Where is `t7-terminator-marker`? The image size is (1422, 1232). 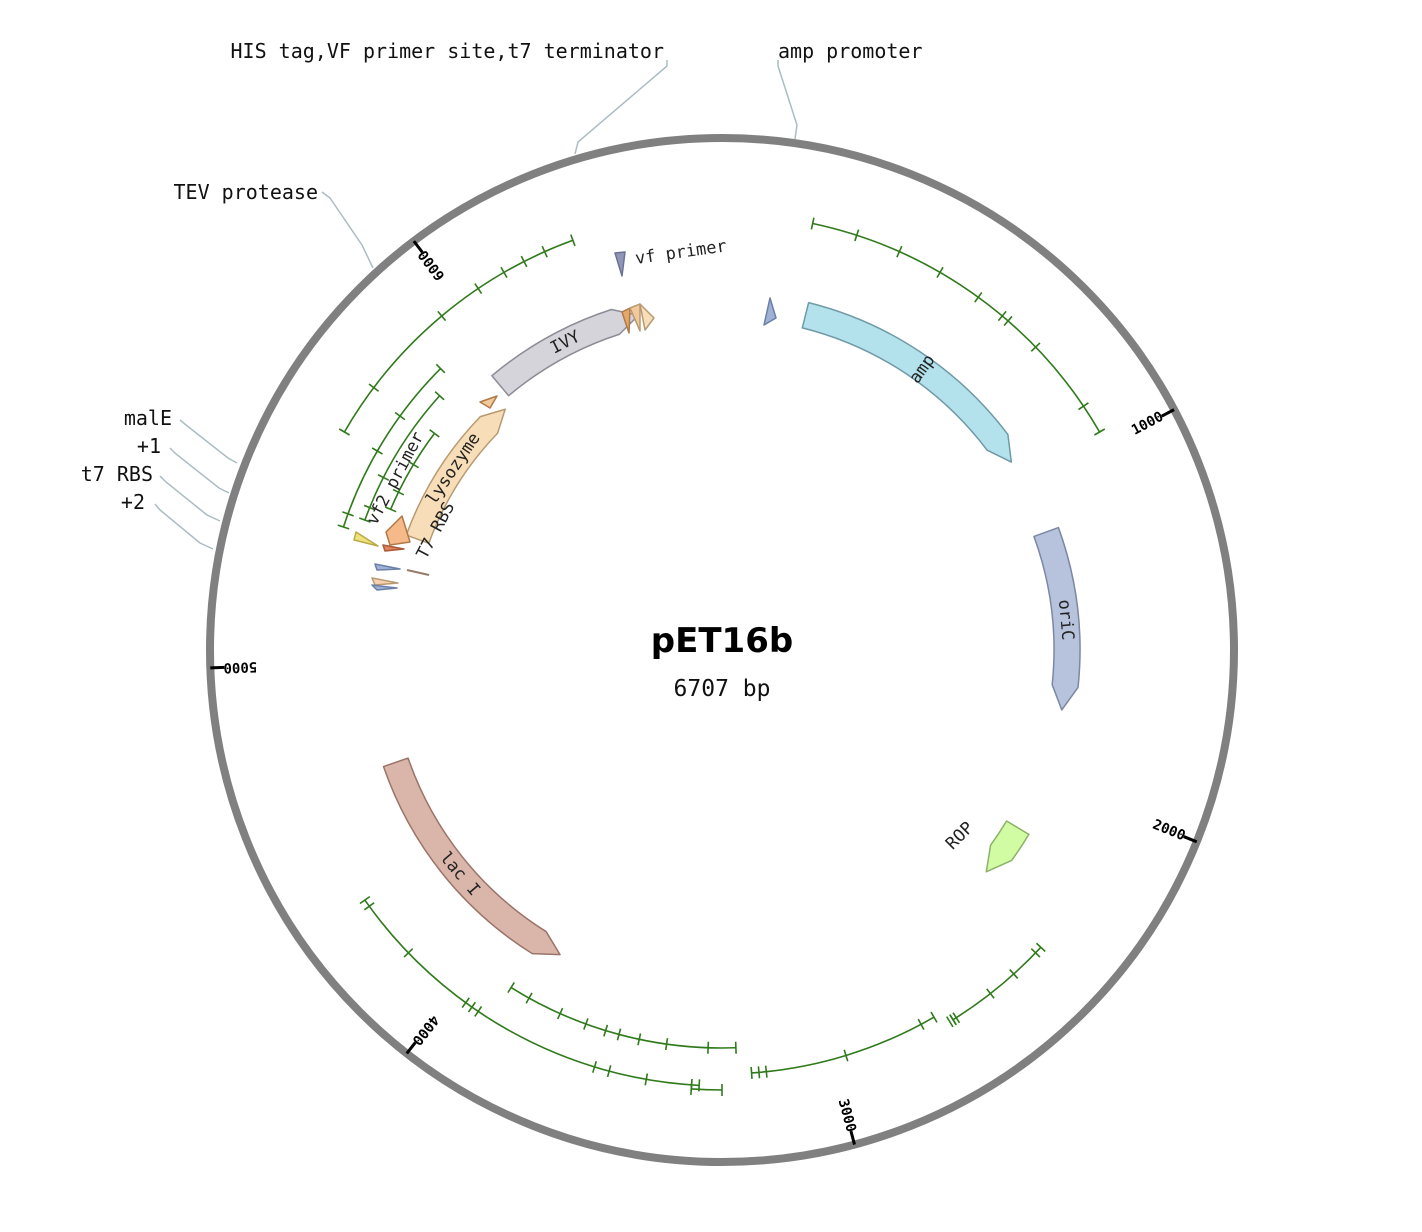
t7-terminator-marker is located at coordinates (647, 317).